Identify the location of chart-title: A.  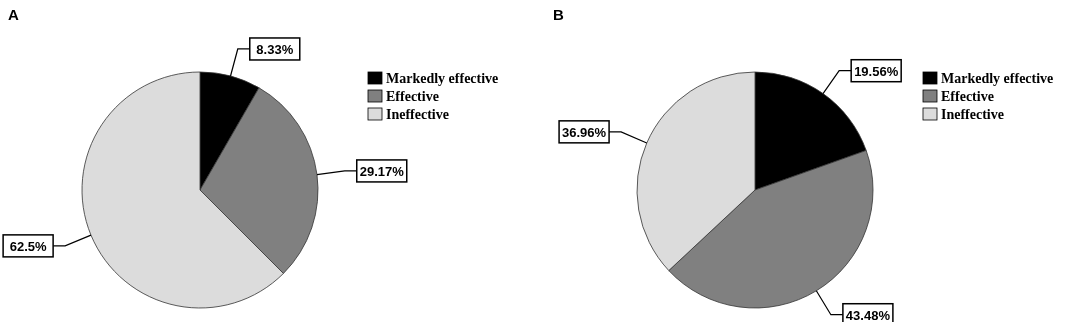
(13, 14).